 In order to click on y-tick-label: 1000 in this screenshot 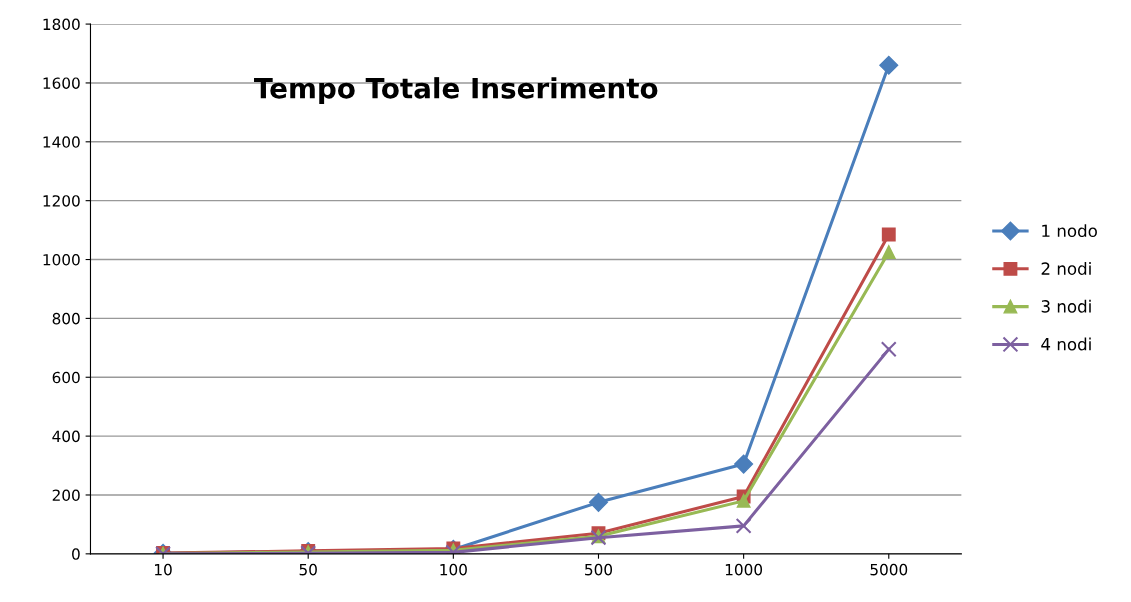, I will do `click(61, 259)`.